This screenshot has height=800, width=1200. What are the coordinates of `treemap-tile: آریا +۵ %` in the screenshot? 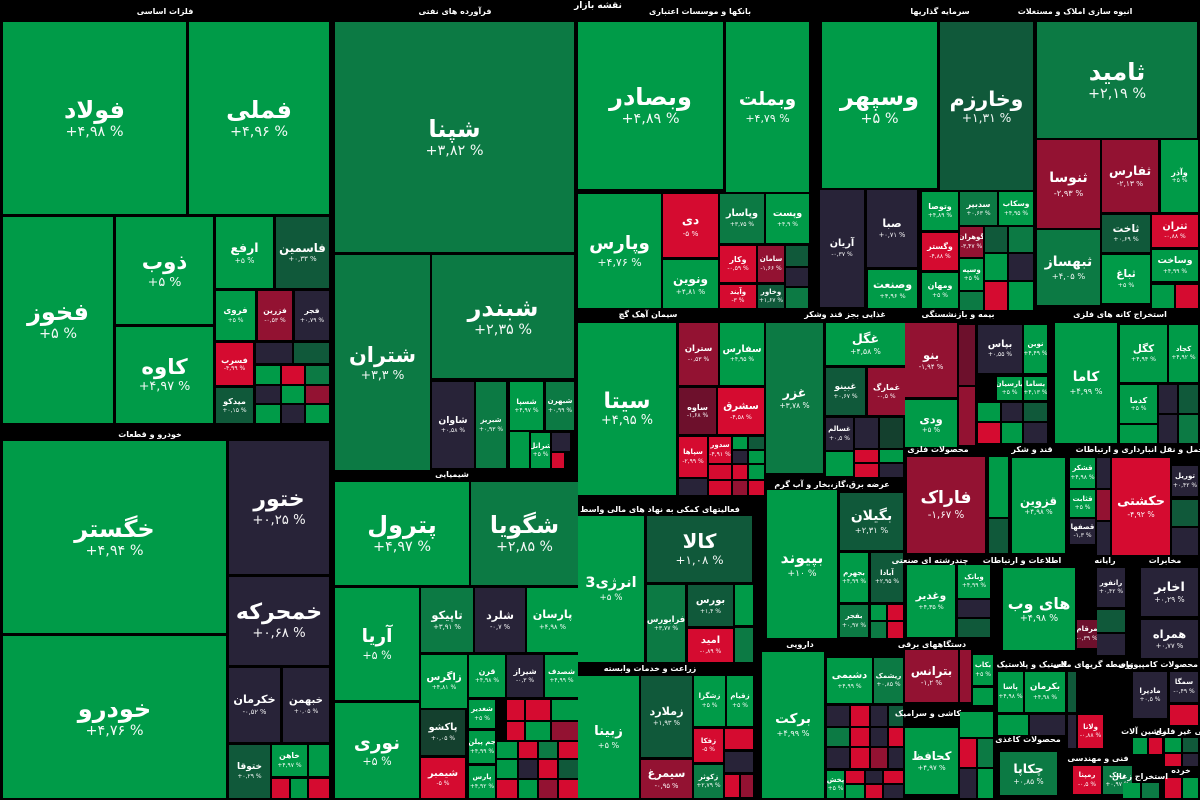 It's located at (377, 644).